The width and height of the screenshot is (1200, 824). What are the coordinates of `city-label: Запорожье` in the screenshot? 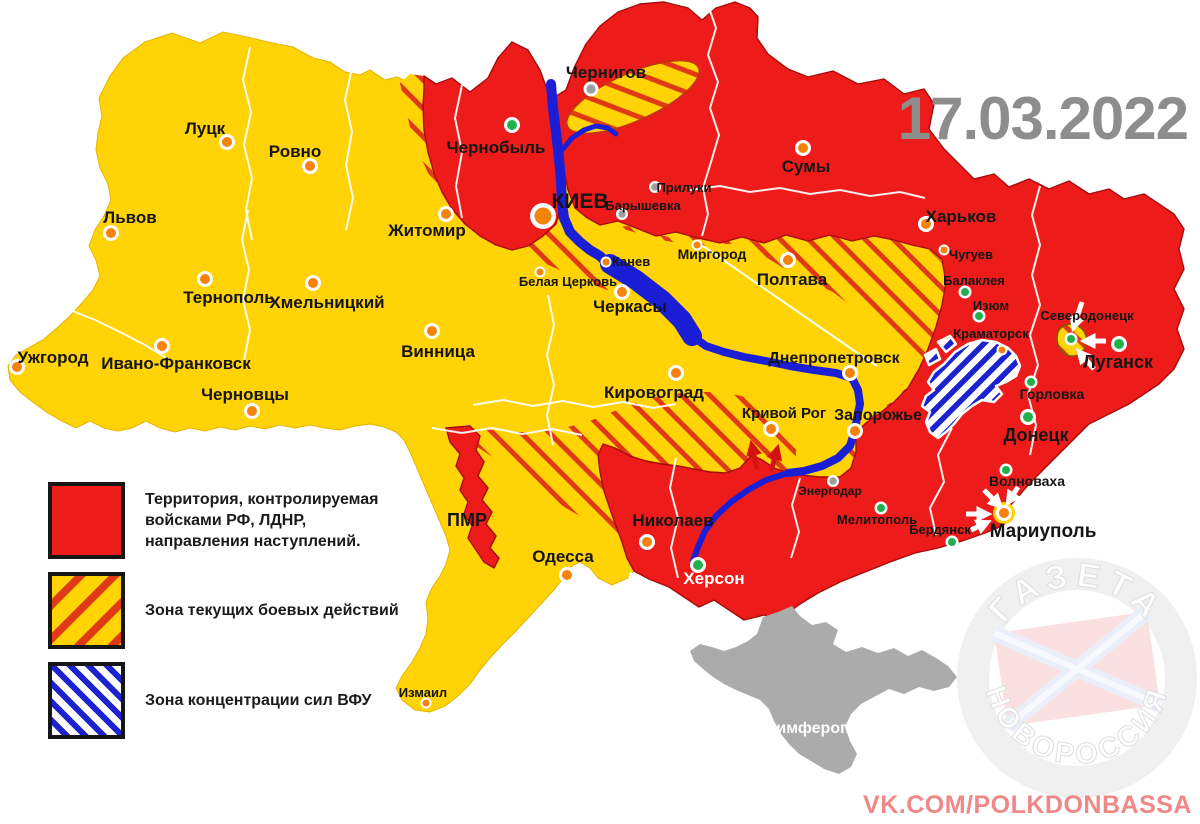 It's located at (878, 415).